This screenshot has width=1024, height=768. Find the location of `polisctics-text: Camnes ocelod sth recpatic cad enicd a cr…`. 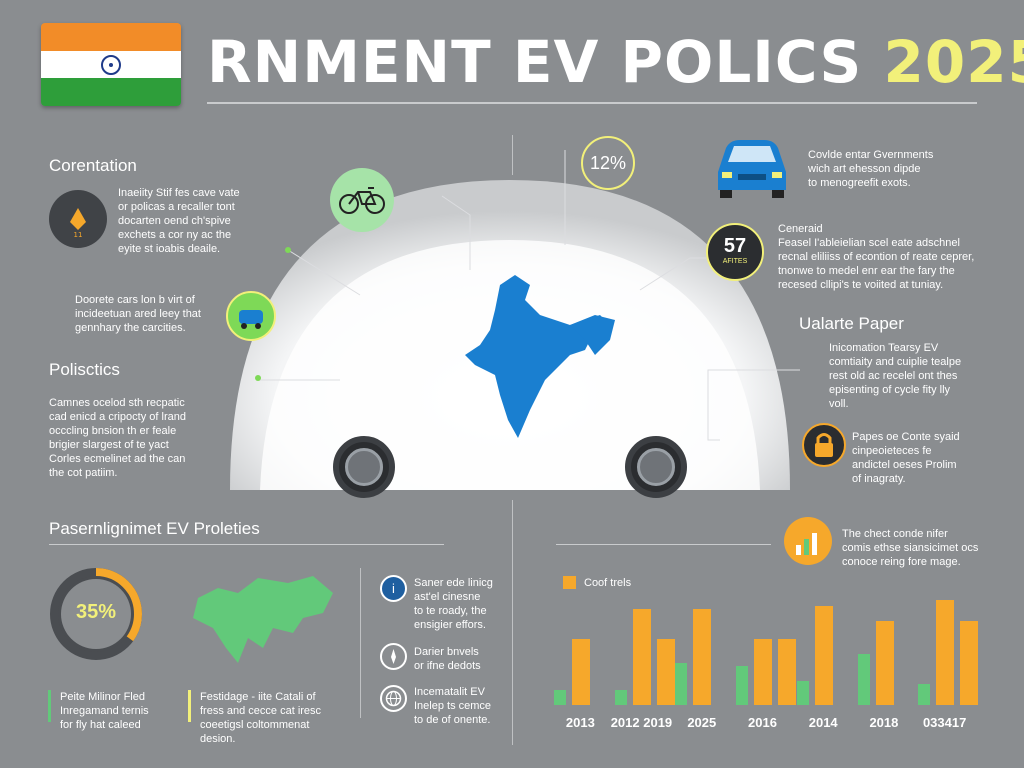

polisctics-text: Camnes ocelod sth recpatic cad enicd a cr… is located at coordinates (117, 438).